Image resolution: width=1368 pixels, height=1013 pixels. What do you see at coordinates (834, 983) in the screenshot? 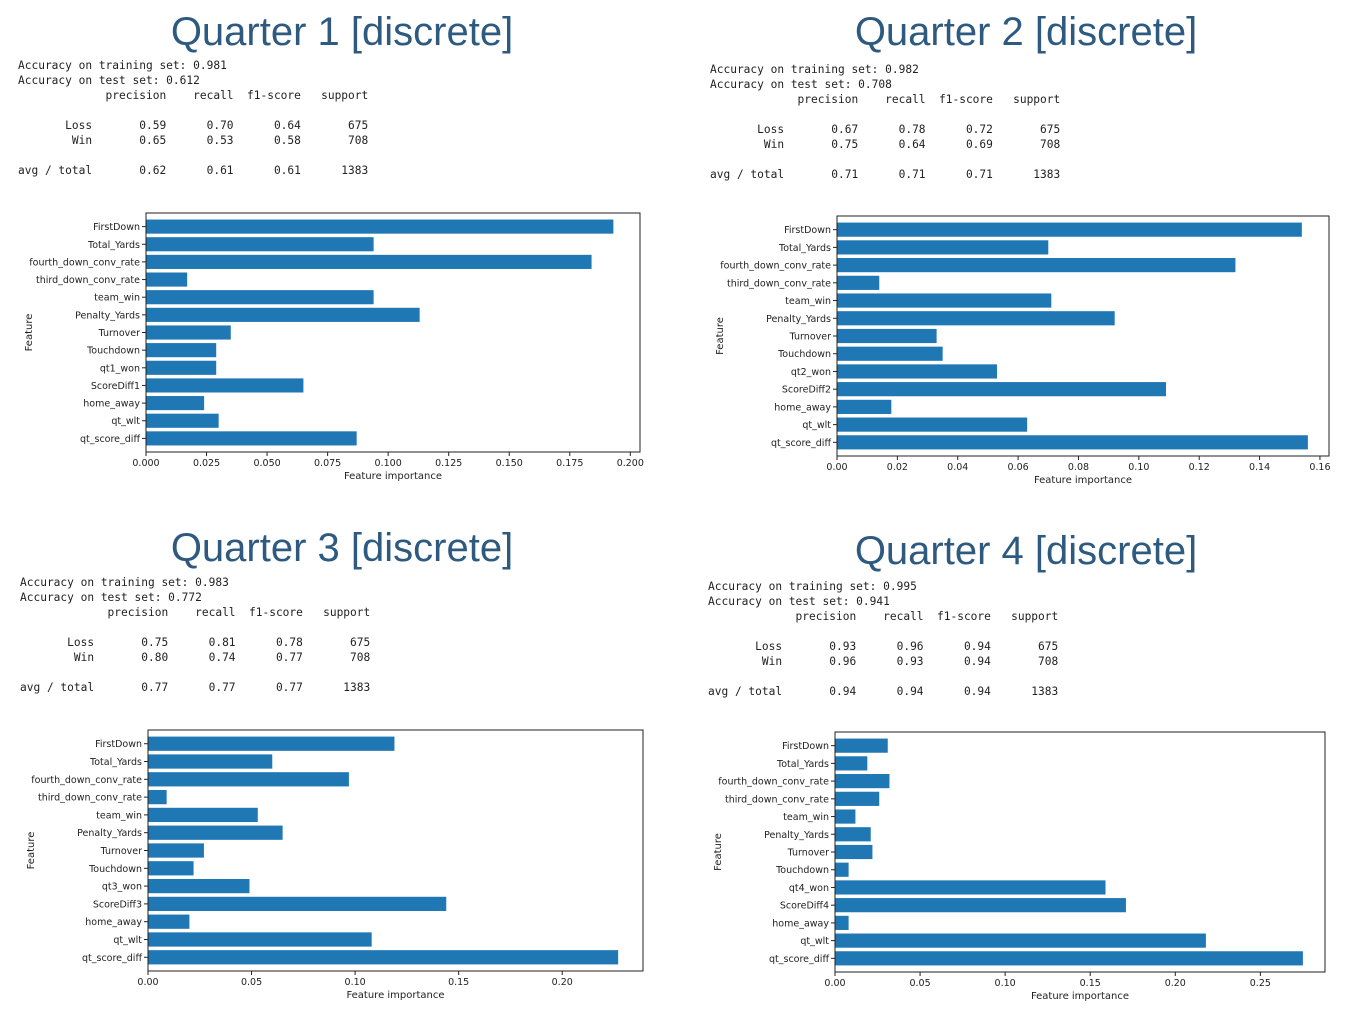
I see `x-tick-label: 0.00` at bounding box center [834, 983].